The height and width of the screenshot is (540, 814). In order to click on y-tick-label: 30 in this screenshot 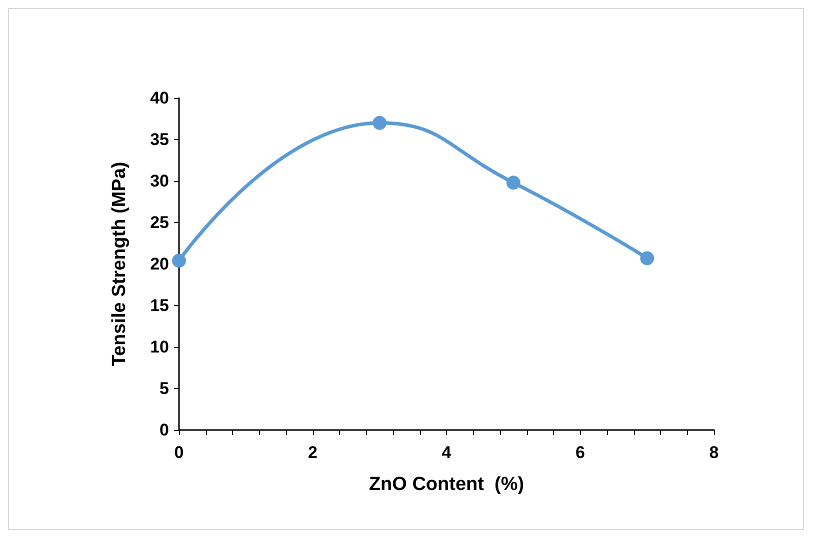, I will do `click(159, 181)`.